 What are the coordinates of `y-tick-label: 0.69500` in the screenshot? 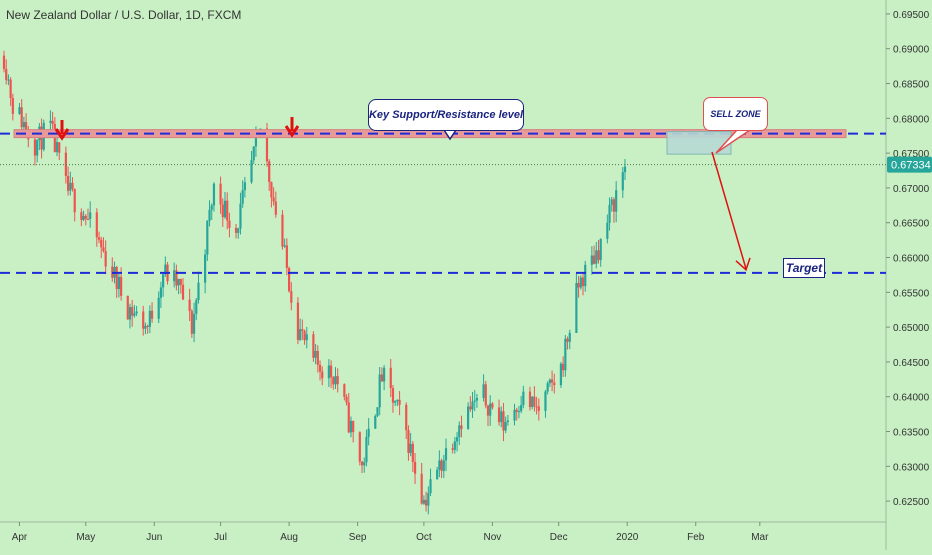 It's located at (911, 15).